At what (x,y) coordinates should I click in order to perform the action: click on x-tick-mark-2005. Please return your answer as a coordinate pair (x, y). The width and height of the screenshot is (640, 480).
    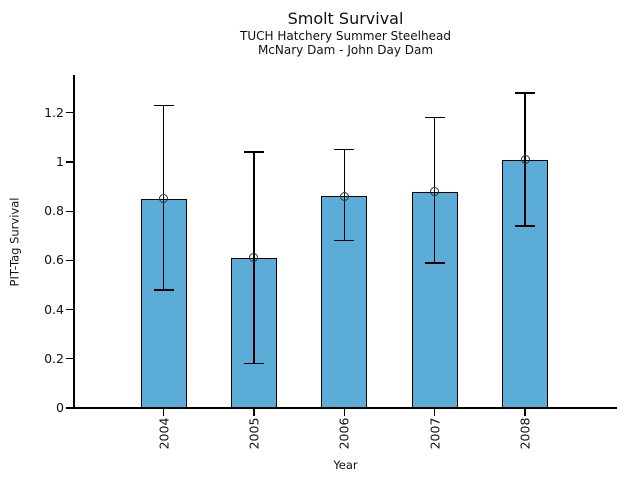
    Looking at the image, I should click on (254, 412).